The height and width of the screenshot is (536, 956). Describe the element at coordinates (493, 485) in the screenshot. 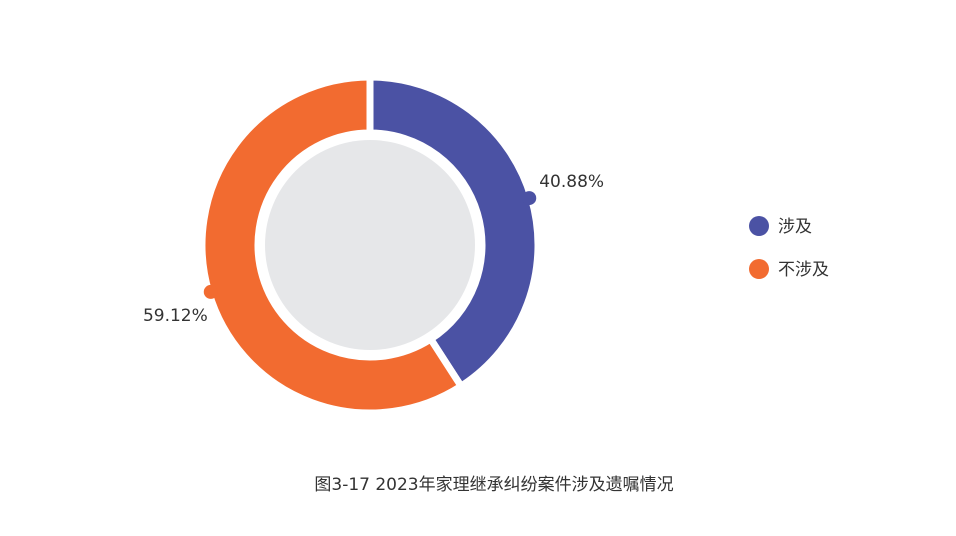

I see `chart-title: 图3-17 2023年家理继承纠纷案件涉及遗嘱情况` at that location.